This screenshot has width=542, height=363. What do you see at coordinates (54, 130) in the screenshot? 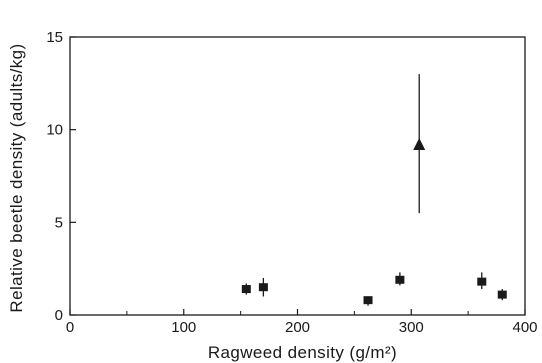
I see `y-tick-label: 10` at bounding box center [54, 130].